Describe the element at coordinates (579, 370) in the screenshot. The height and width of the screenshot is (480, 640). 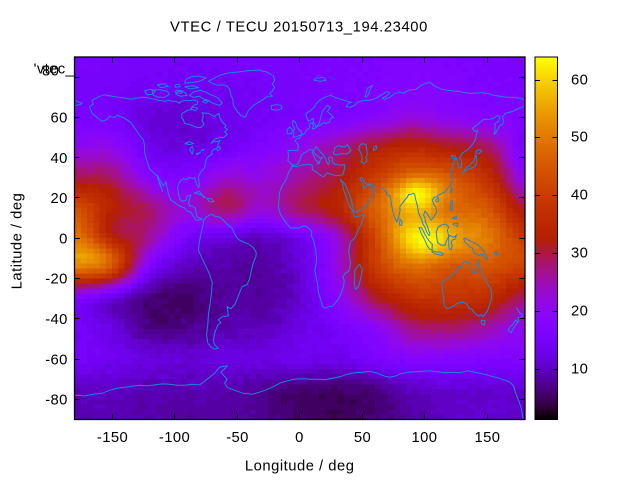
I see `svg-text: 10` at that location.